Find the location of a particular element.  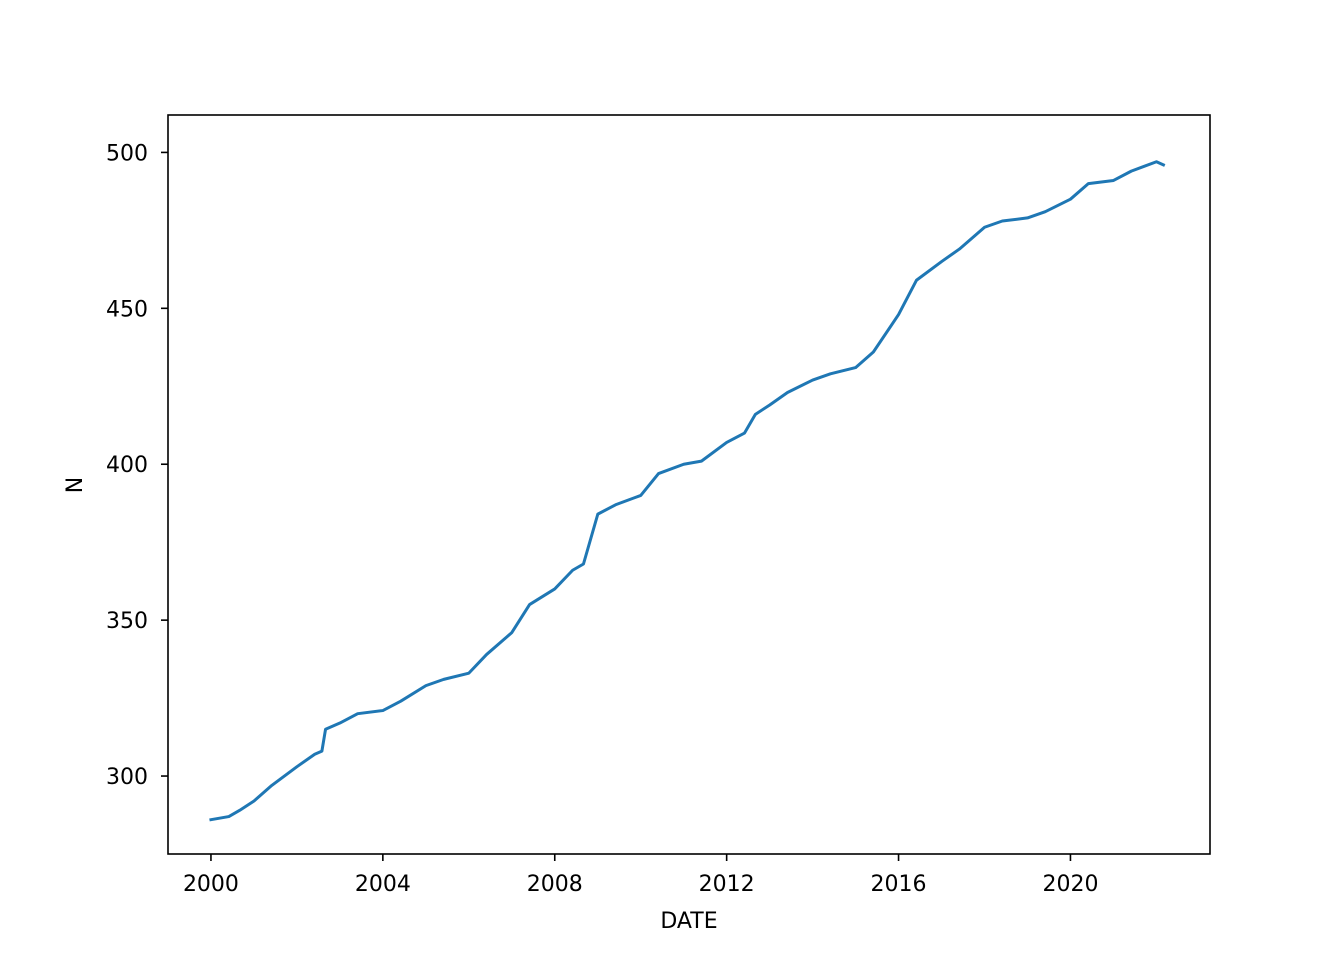

x-tick-label: 2016 is located at coordinates (899, 884).